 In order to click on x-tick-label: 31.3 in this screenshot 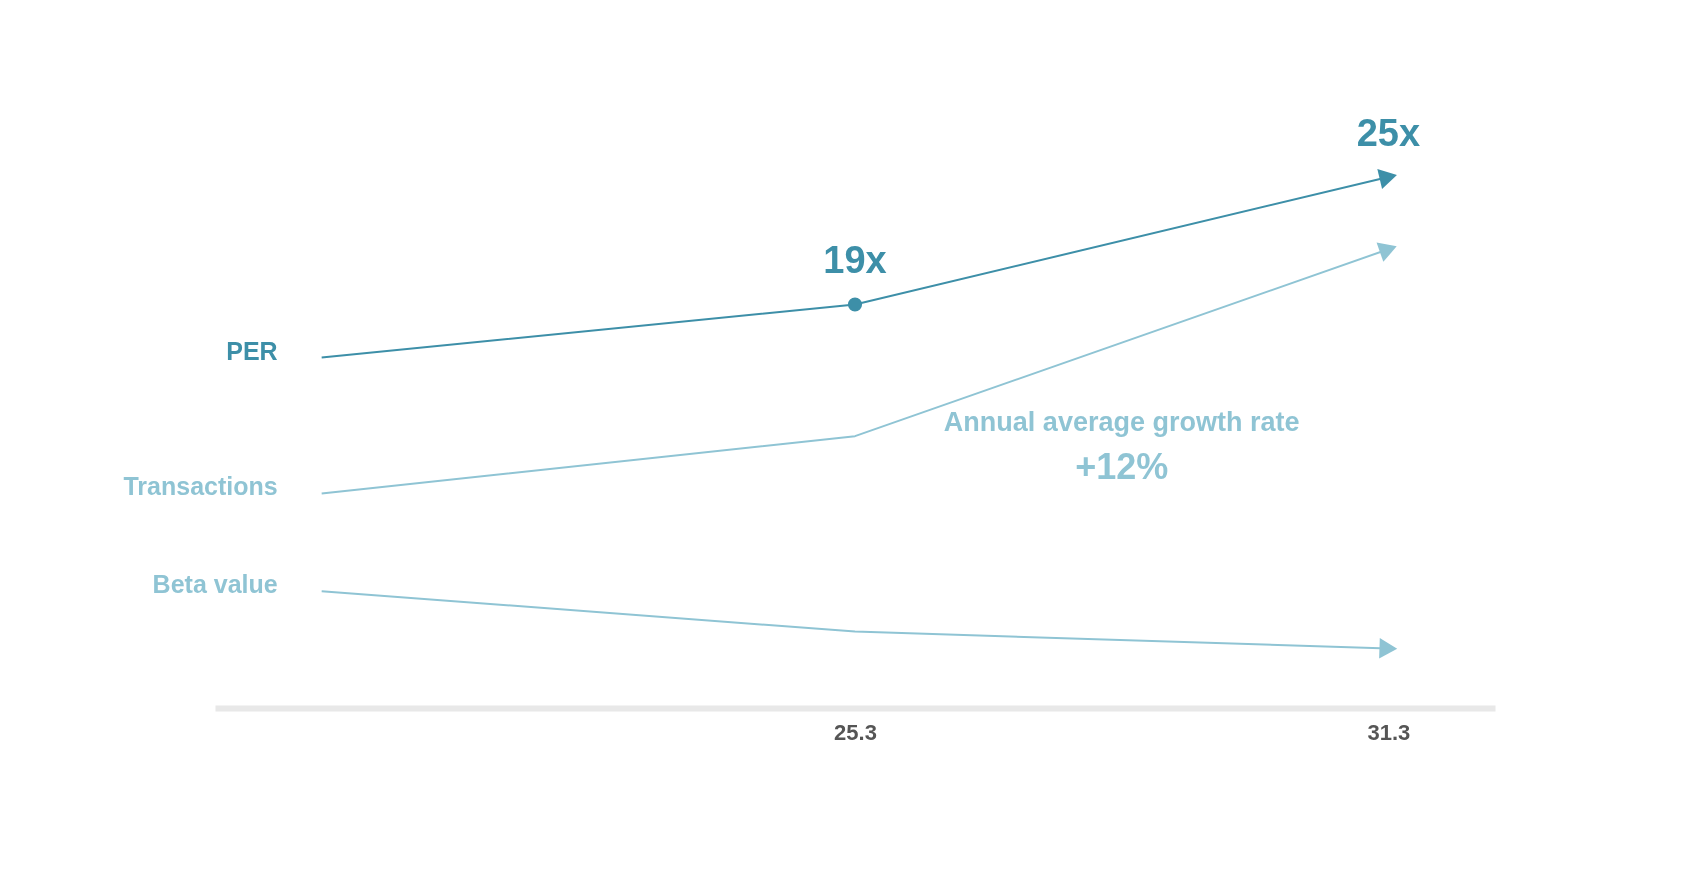, I will do `click(1389, 732)`.